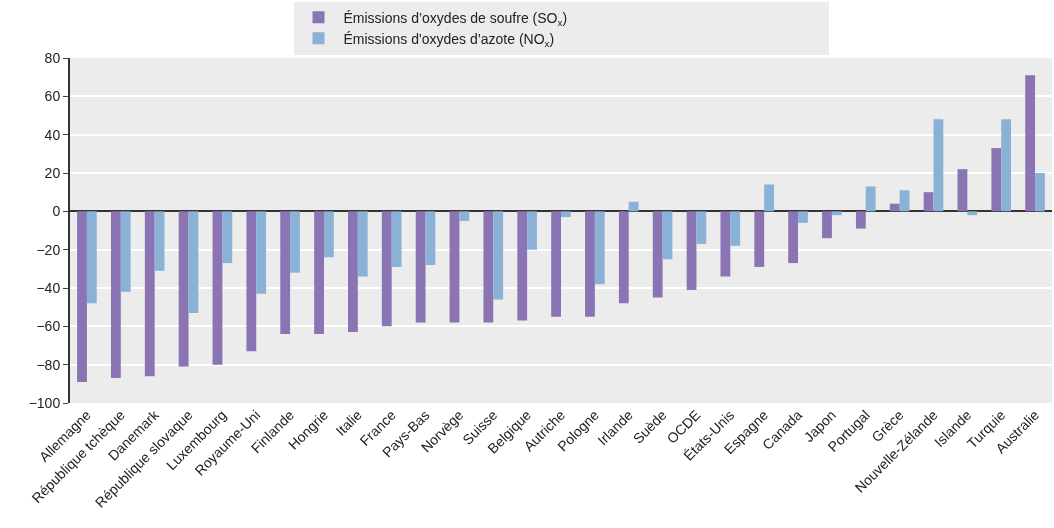  Describe the element at coordinates (52, 96) in the screenshot. I see `y-tick-label: 60` at that location.